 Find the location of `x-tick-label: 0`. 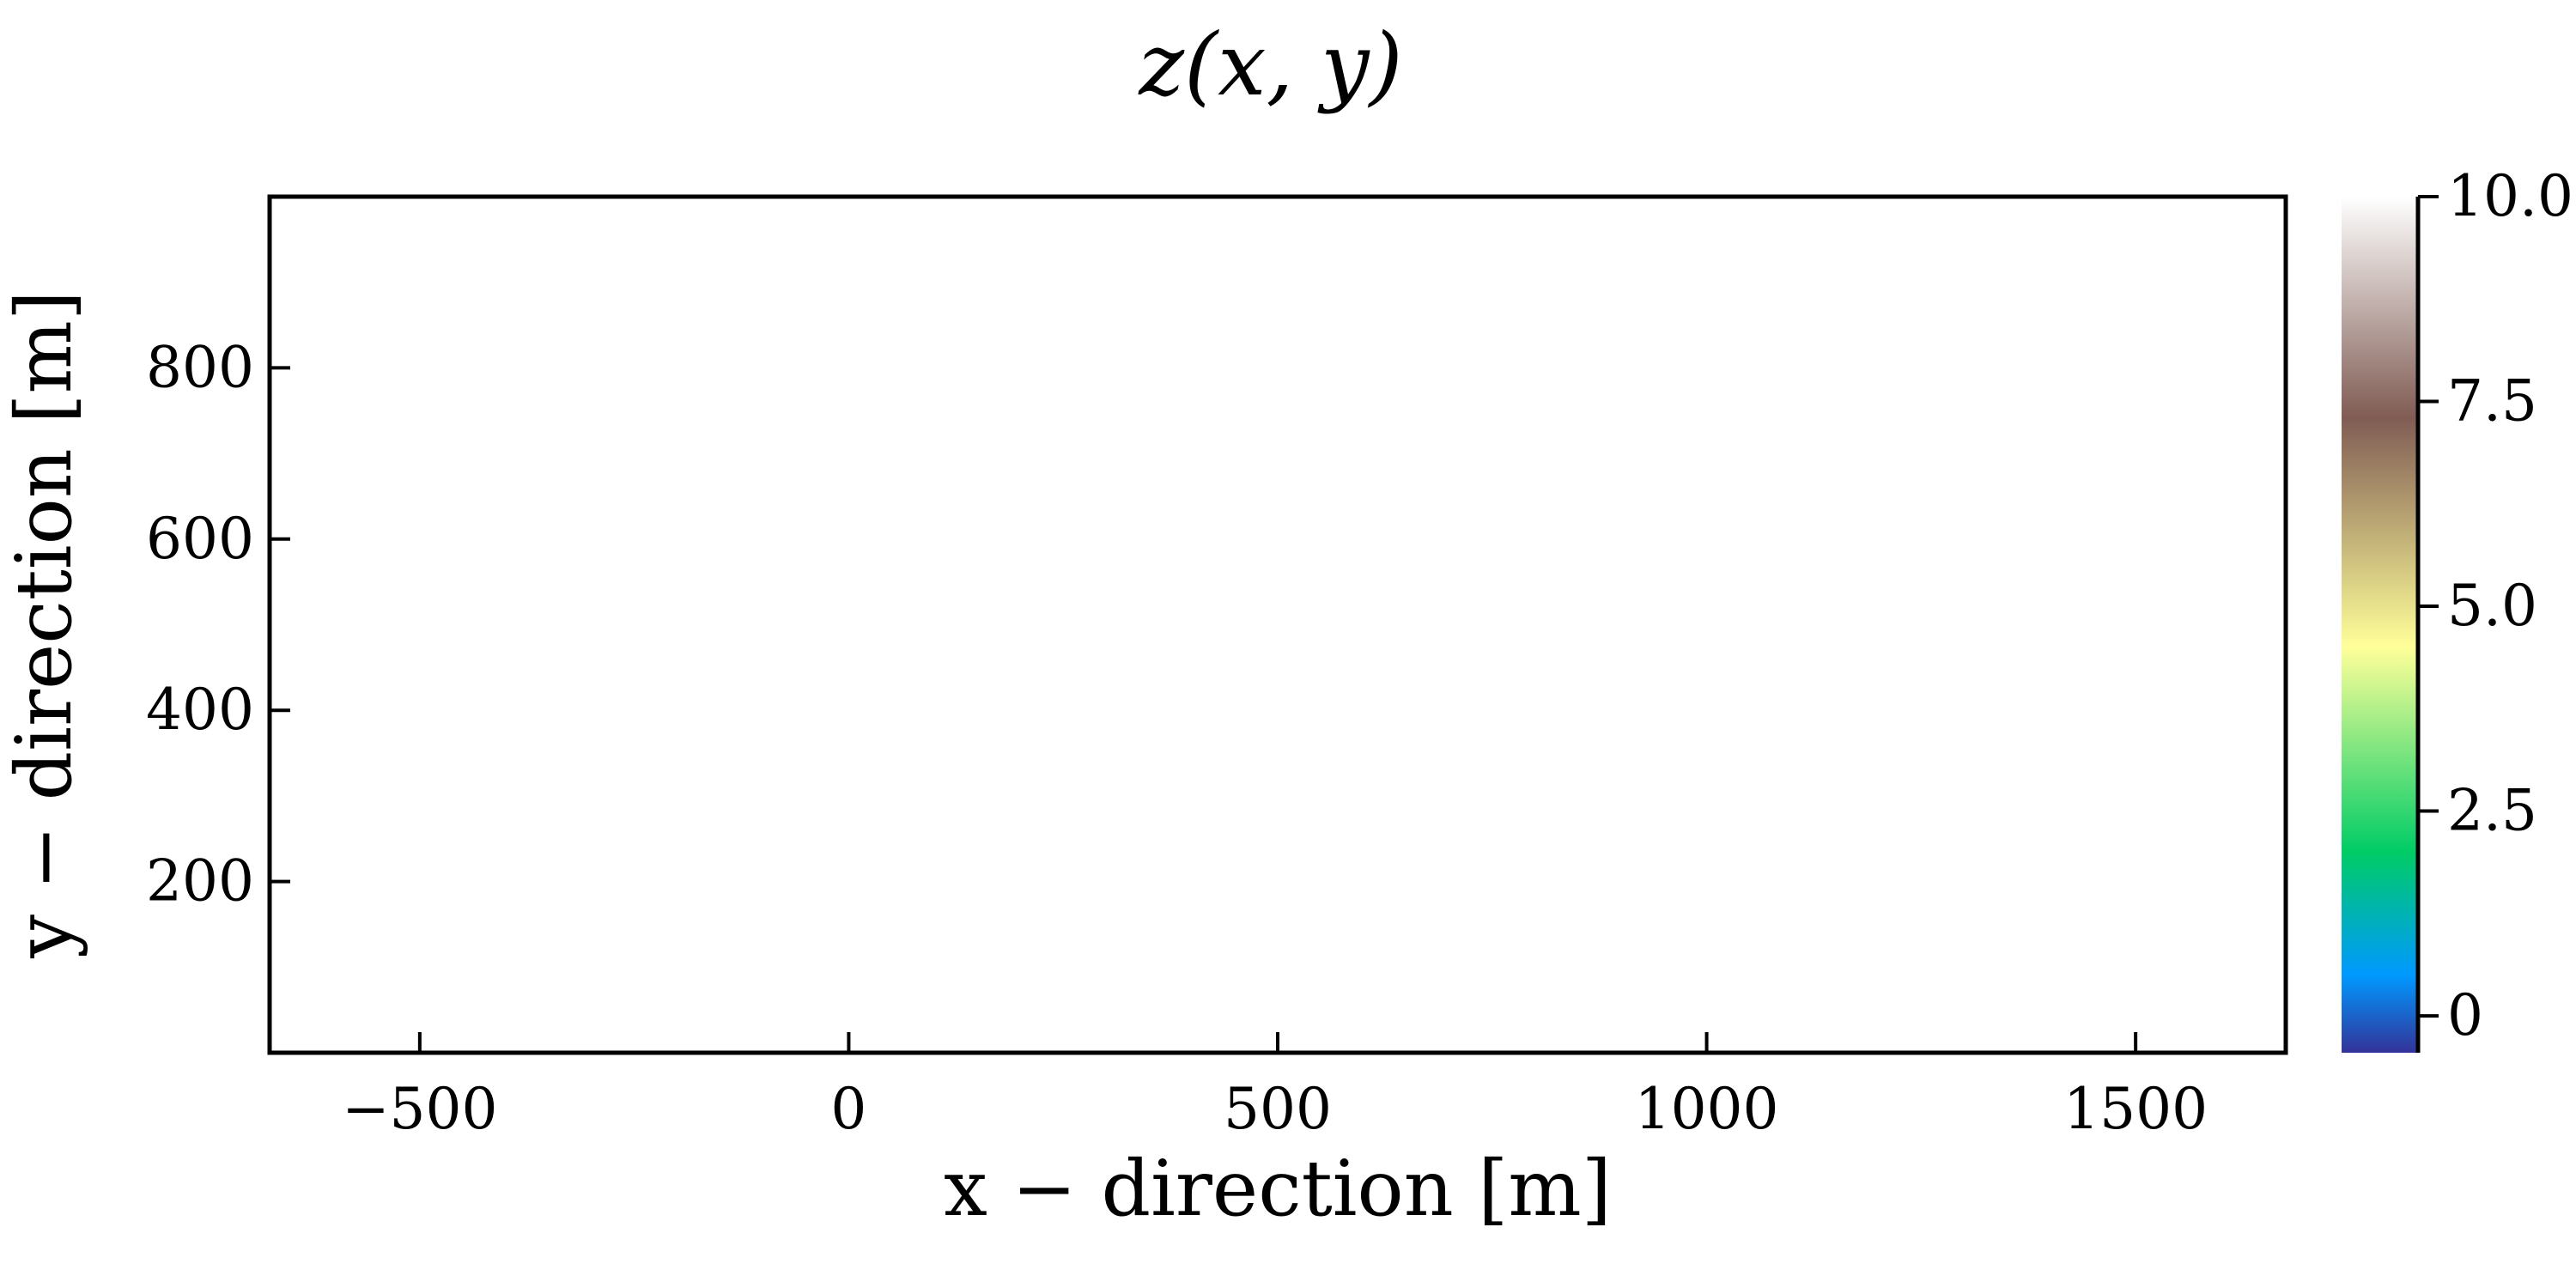

x-tick-label: 0 is located at coordinates (848, 1109).